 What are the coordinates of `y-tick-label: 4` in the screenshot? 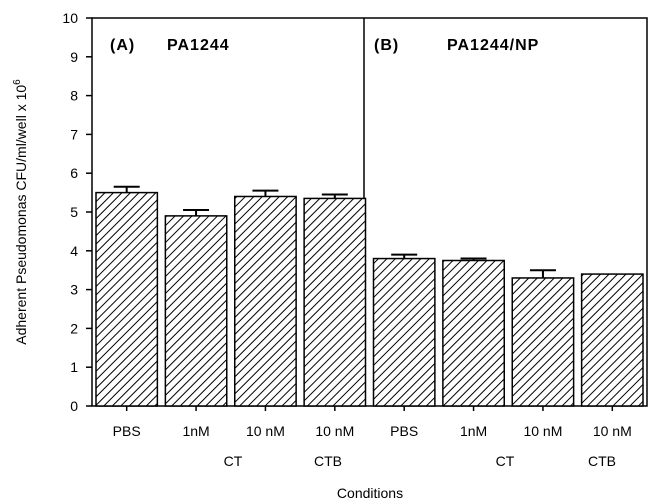 It's located at (74, 251).